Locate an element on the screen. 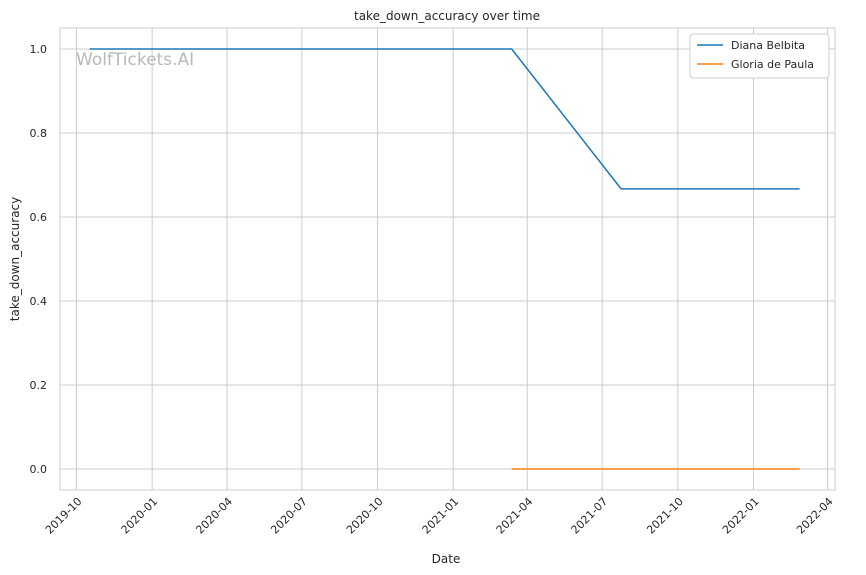 The image size is (866, 575). x-axis-label: Date is located at coordinates (446, 559).